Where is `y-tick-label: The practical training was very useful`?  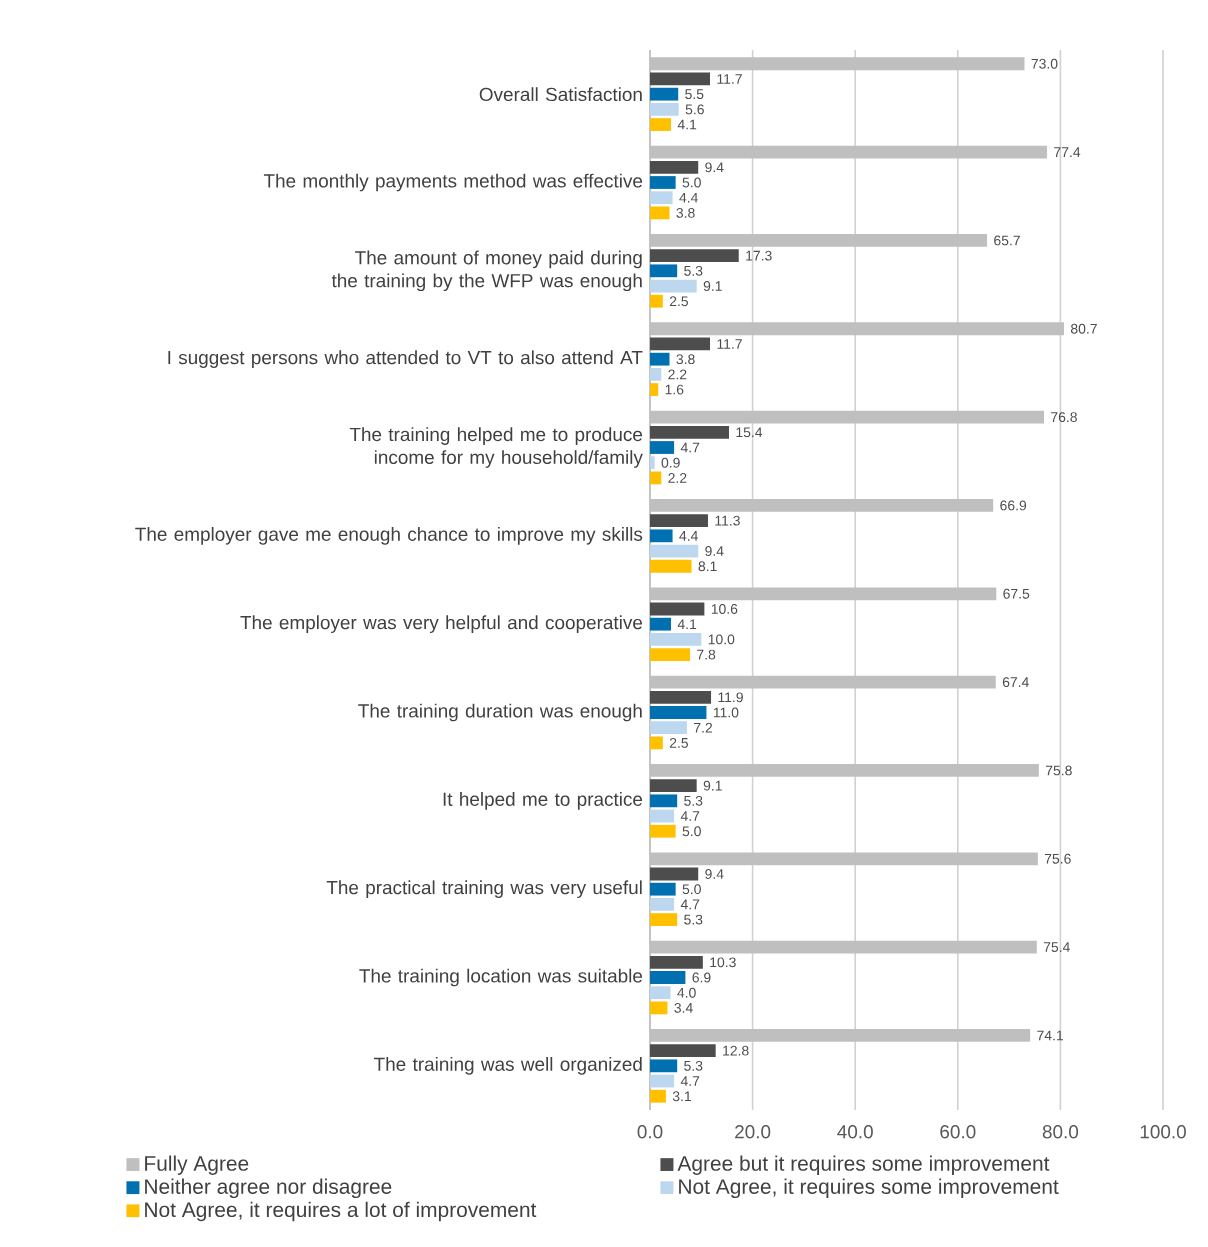
y-tick-label: The practical training was very useful is located at coordinates (484, 889).